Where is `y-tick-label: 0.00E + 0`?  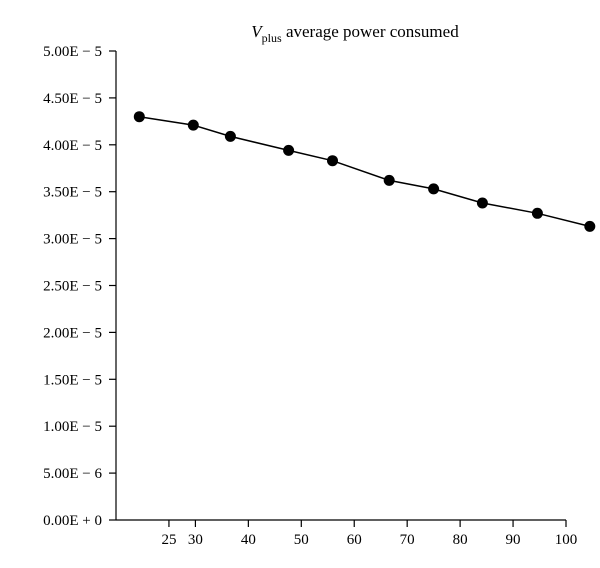
y-tick-label: 0.00E + 0 is located at coordinates (72, 521).